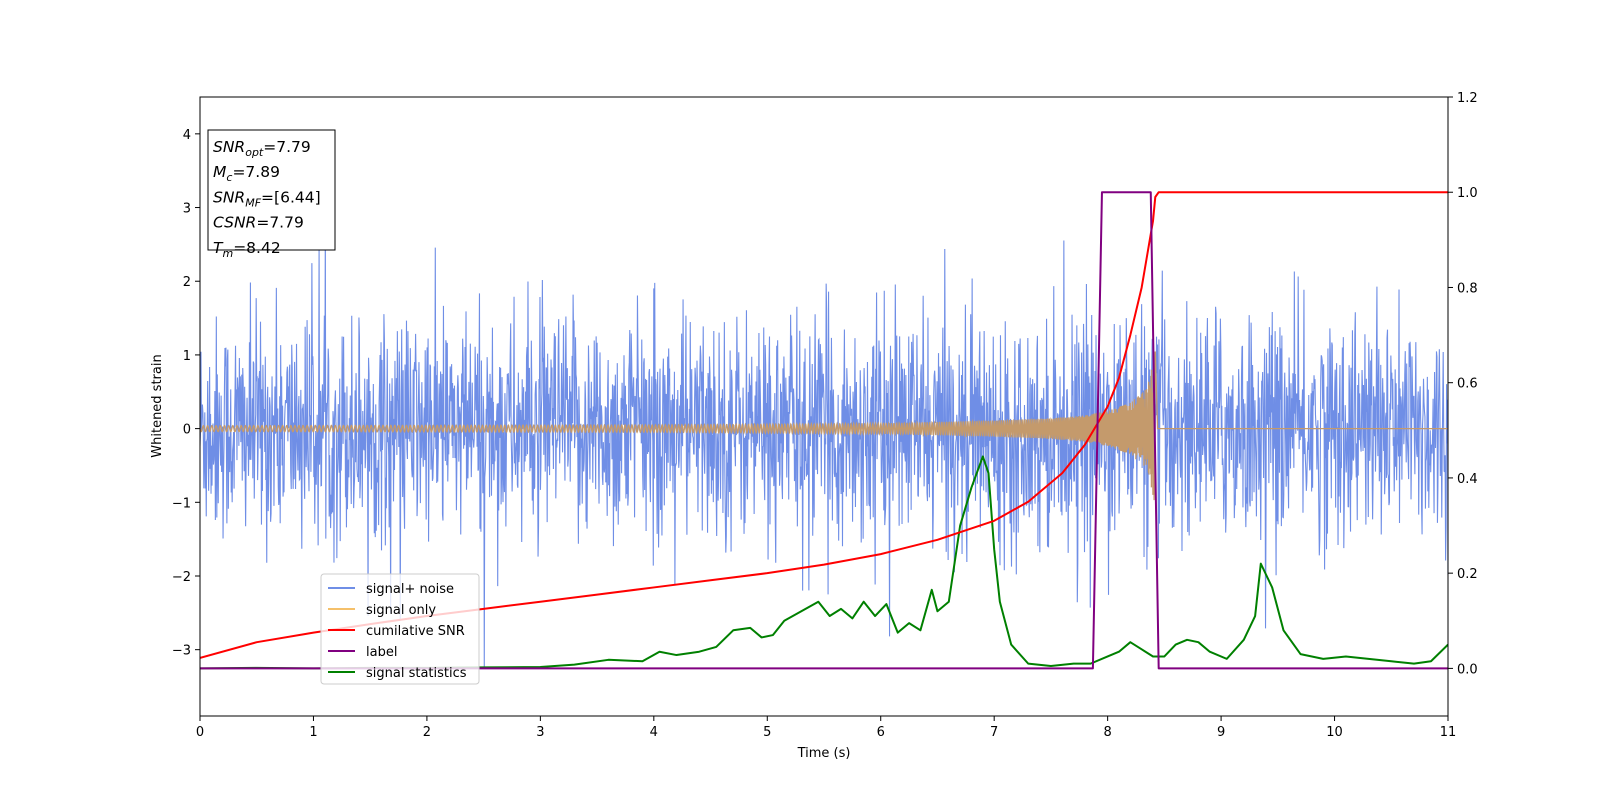 The width and height of the screenshot is (1600, 800). What do you see at coordinates (824, 426) in the screenshot?
I see `series-signal-only-line` at bounding box center [824, 426].